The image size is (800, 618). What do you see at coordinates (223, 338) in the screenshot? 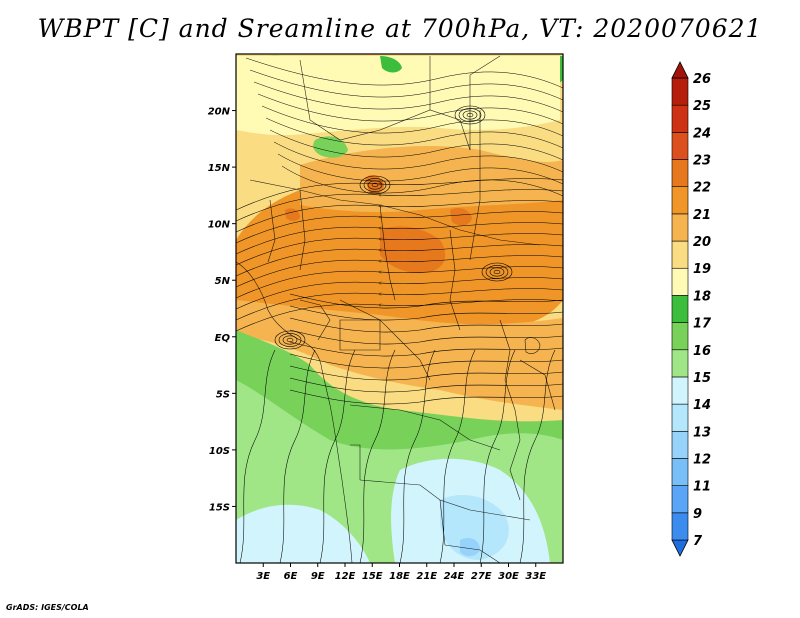
I see `lat-tick-label: EQ` at bounding box center [223, 338].